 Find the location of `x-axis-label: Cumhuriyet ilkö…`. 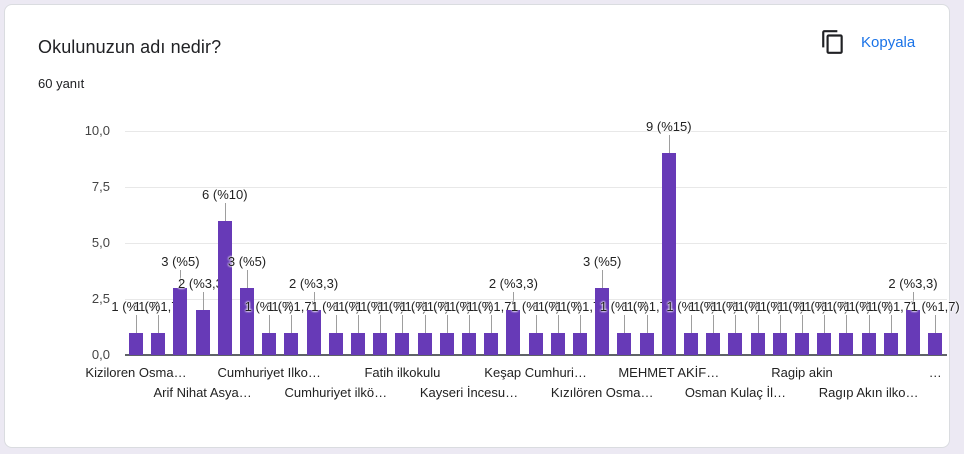

x-axis-label: Cumhuriyet ilkö… is located at coordinates (336, 392).